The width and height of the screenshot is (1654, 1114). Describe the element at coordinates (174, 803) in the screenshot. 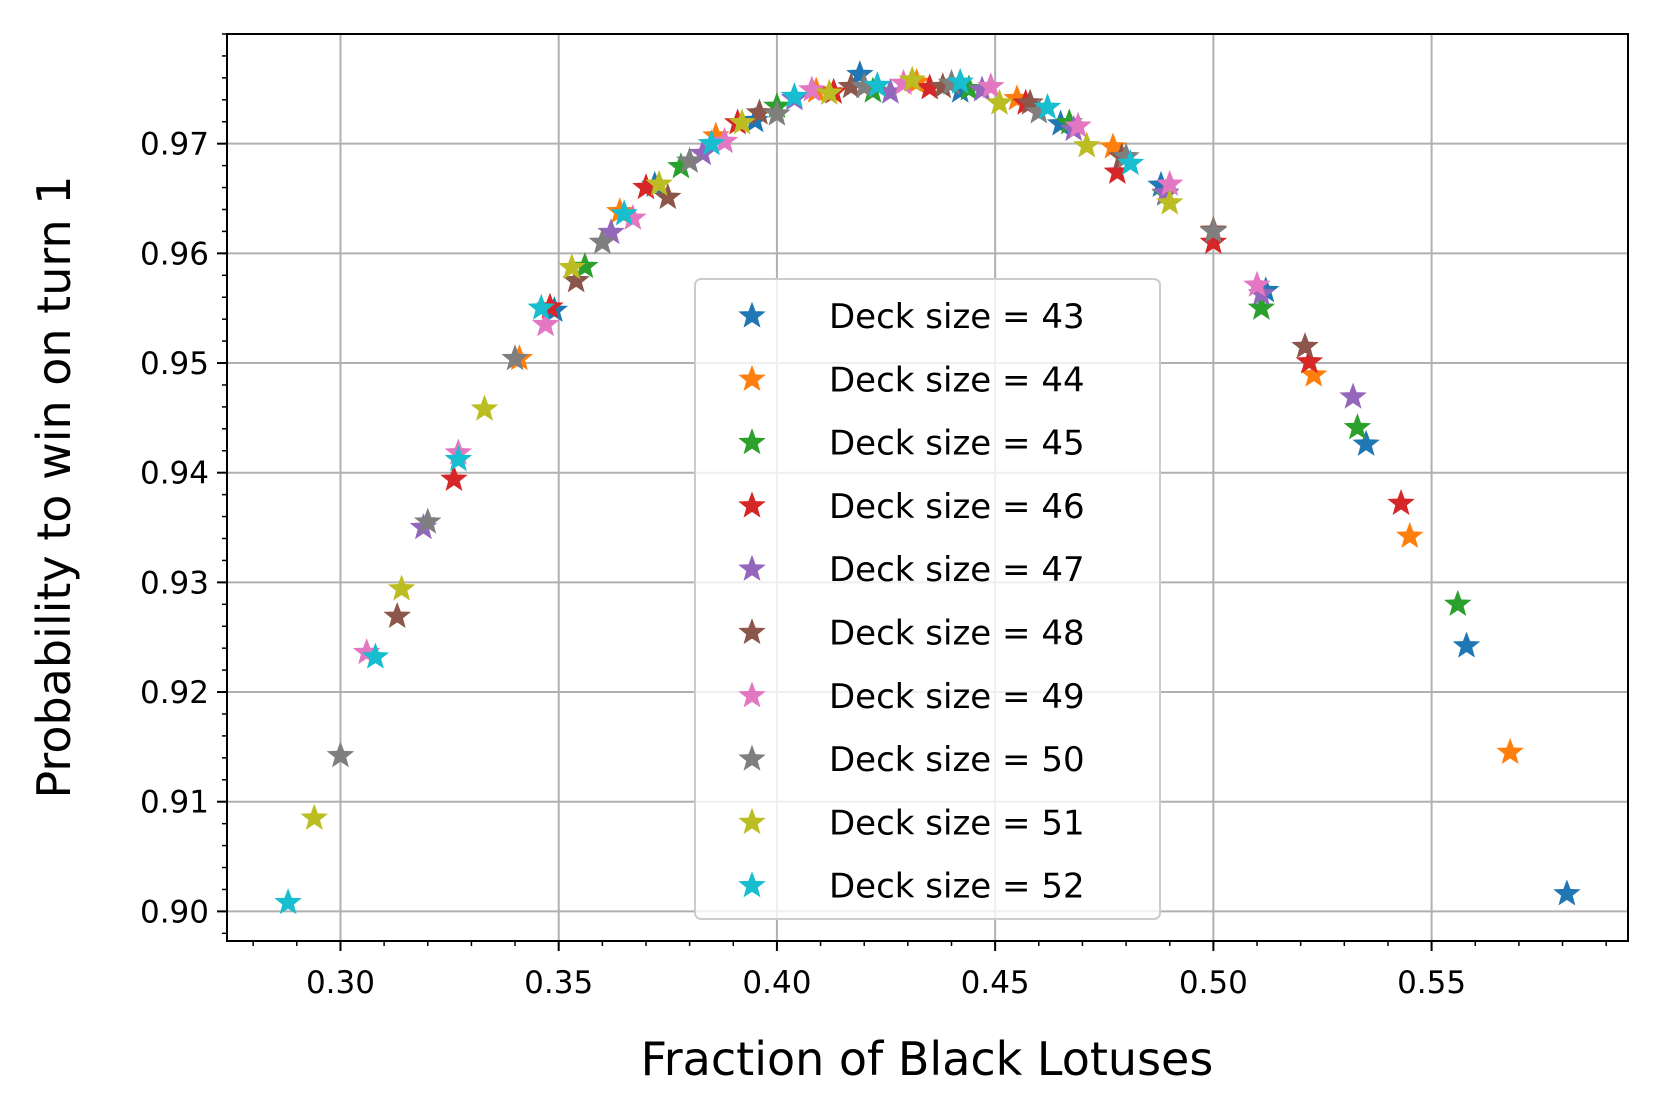

I see `y-tick-label: 0.91` at that location.